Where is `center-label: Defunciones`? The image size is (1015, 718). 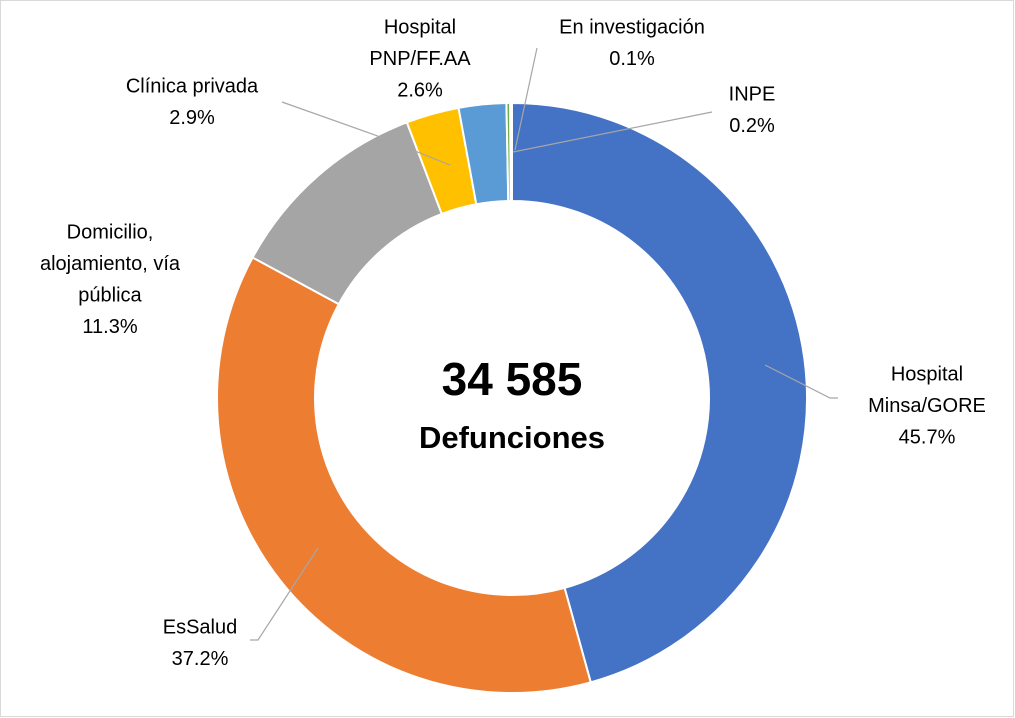 center-label: Defunciones is located at coordinates (512, 437).